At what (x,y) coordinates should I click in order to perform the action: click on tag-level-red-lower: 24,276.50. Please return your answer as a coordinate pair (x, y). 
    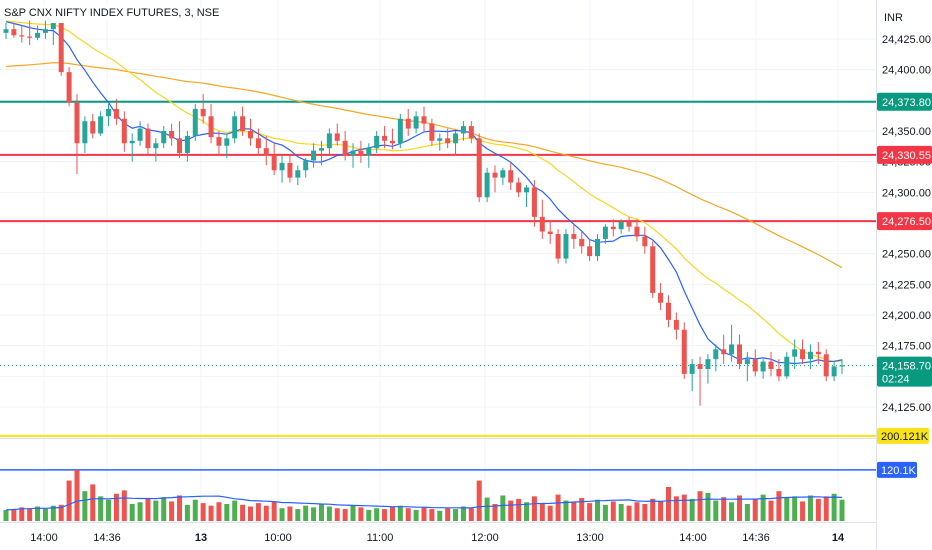
    Looking at the image, I should click on (904, 221).